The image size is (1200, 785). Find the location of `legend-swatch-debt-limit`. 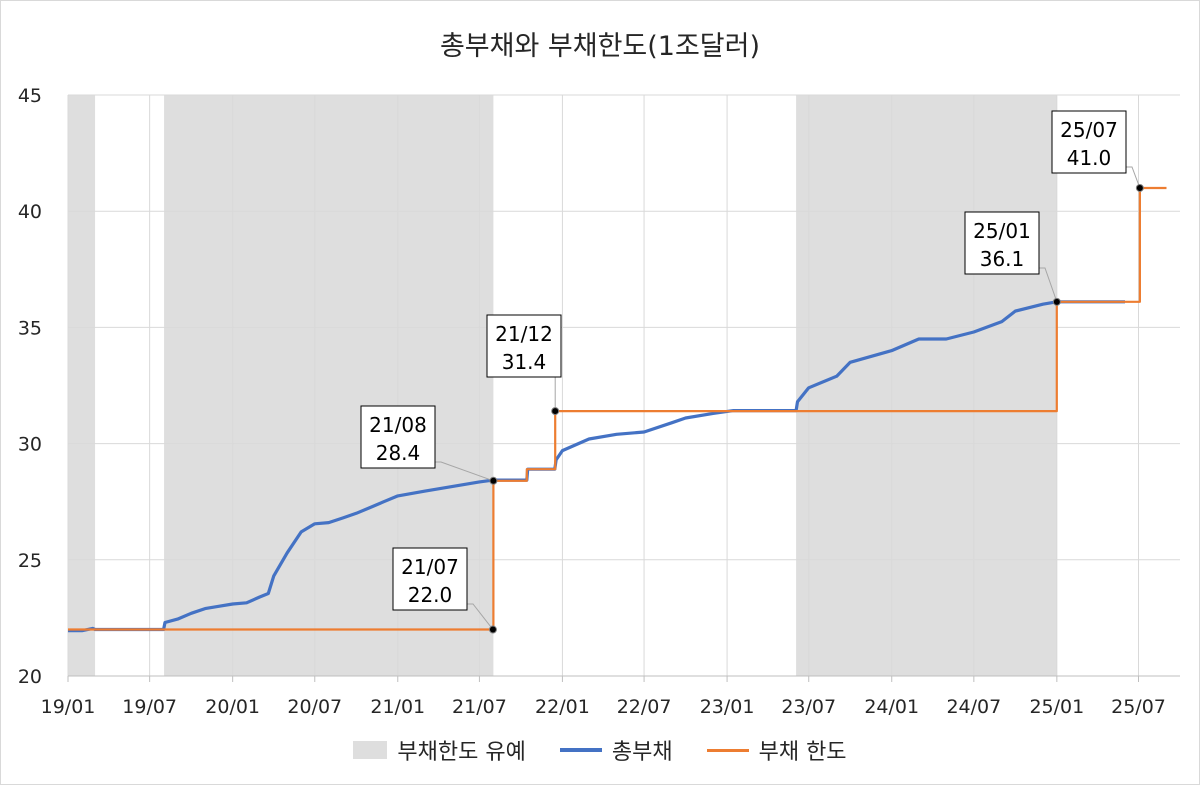

legend-swatch-debt-limit is located at coordinates (727, 750).